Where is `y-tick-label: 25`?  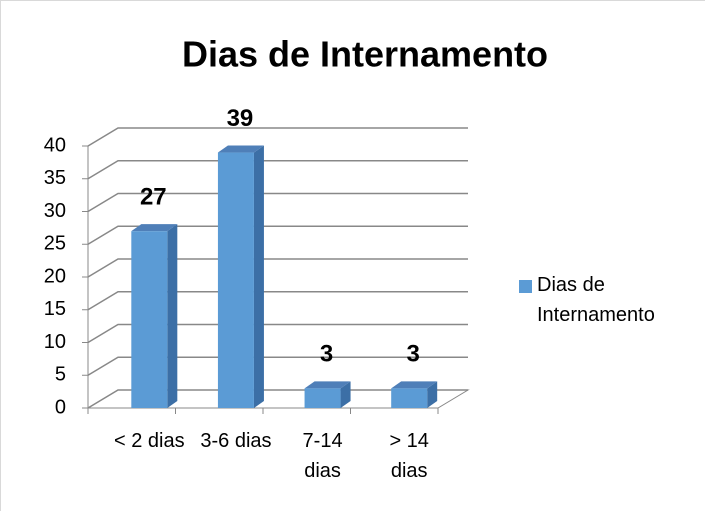 y-tick-label: 25 is located at coordinates (55, 244).